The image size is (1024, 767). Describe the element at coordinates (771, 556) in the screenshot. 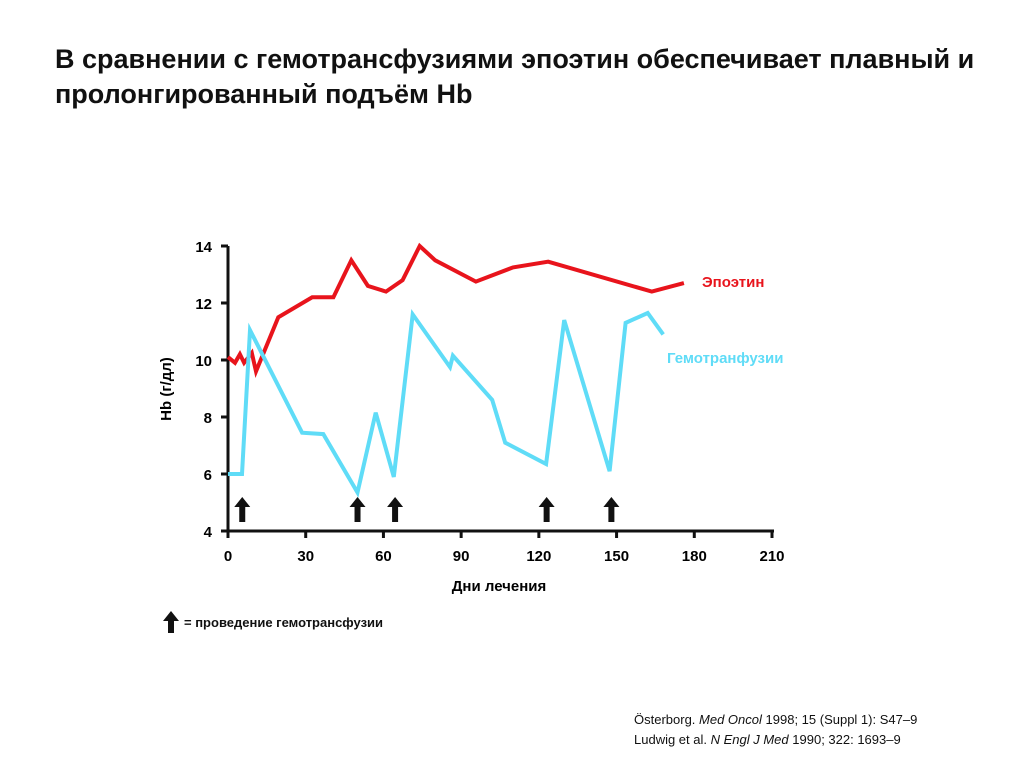

I see `x-tick-label: 210` at that location.